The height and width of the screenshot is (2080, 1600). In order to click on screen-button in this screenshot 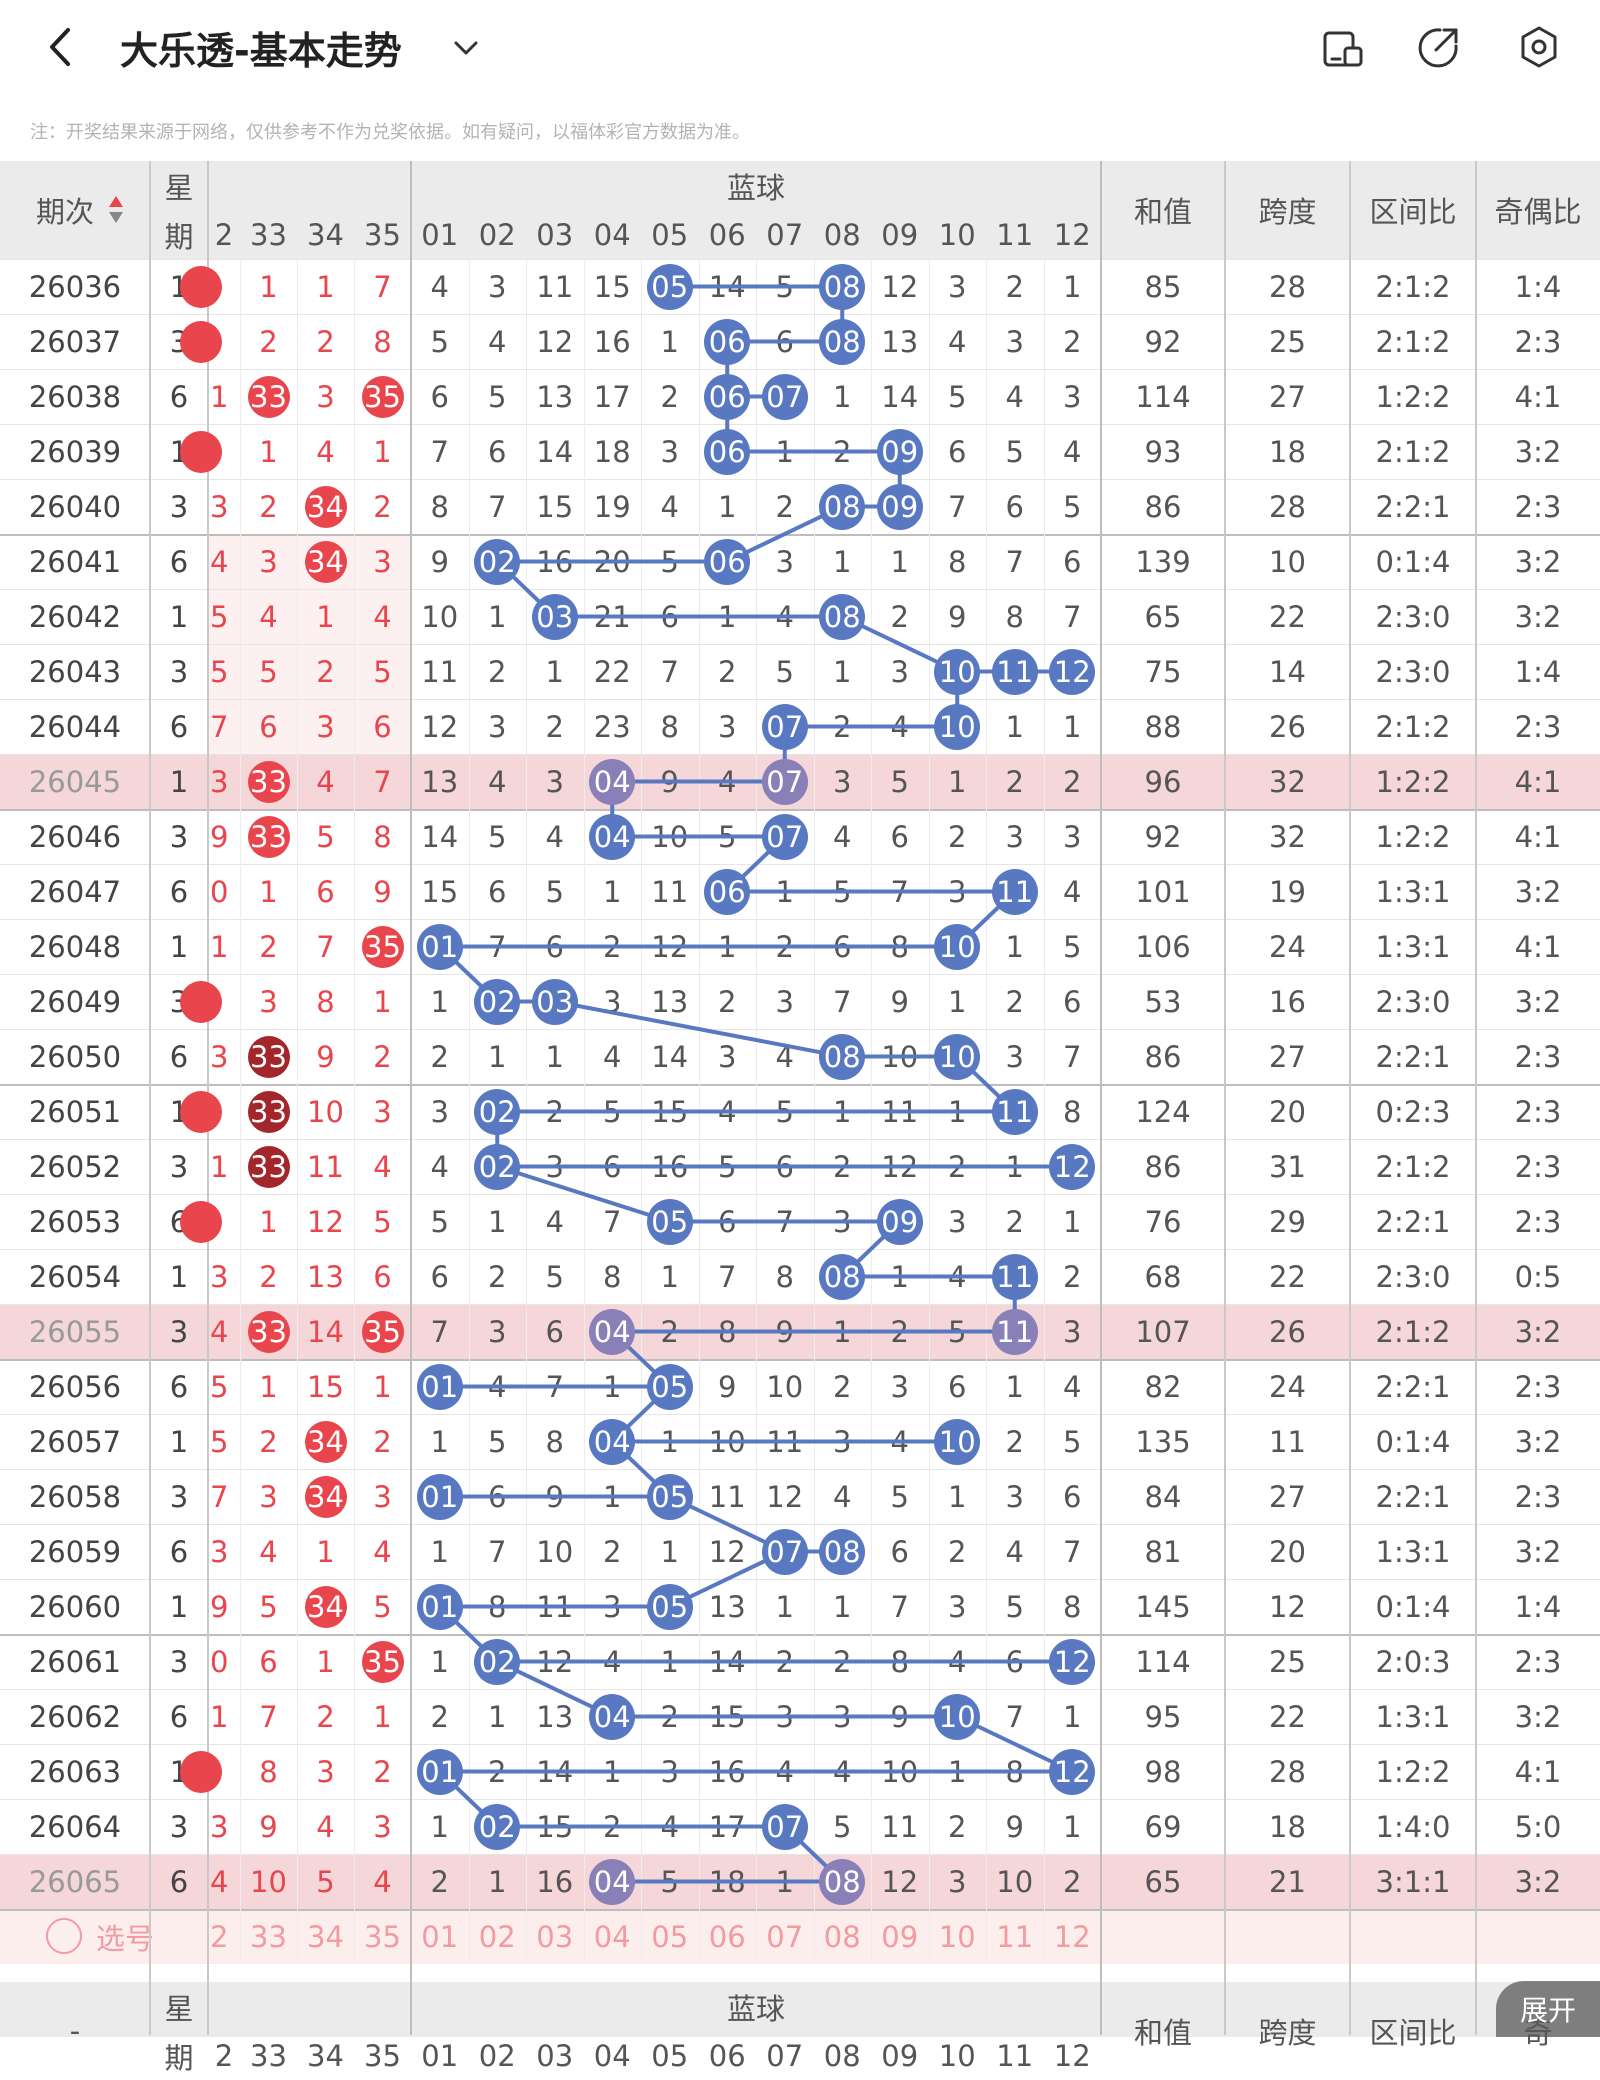, I will do `click(1343, 49)`.